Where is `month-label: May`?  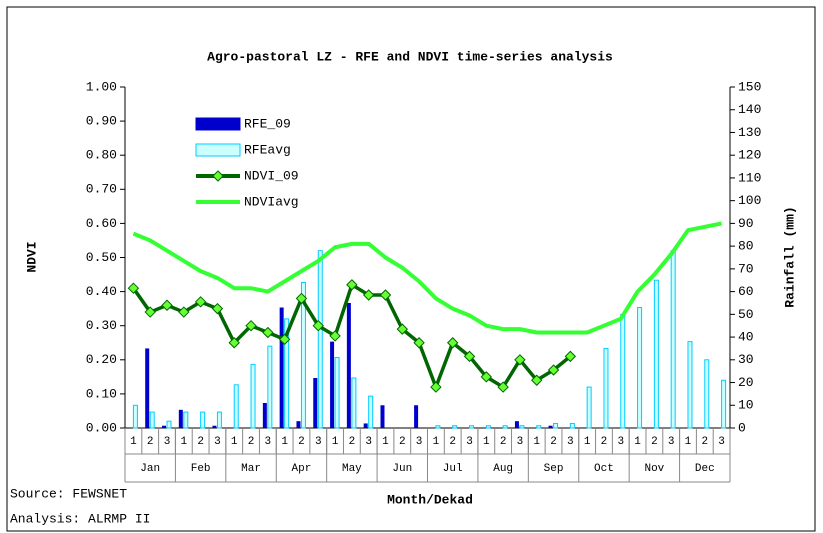
month-label: May is located at coordinates (352, 469).